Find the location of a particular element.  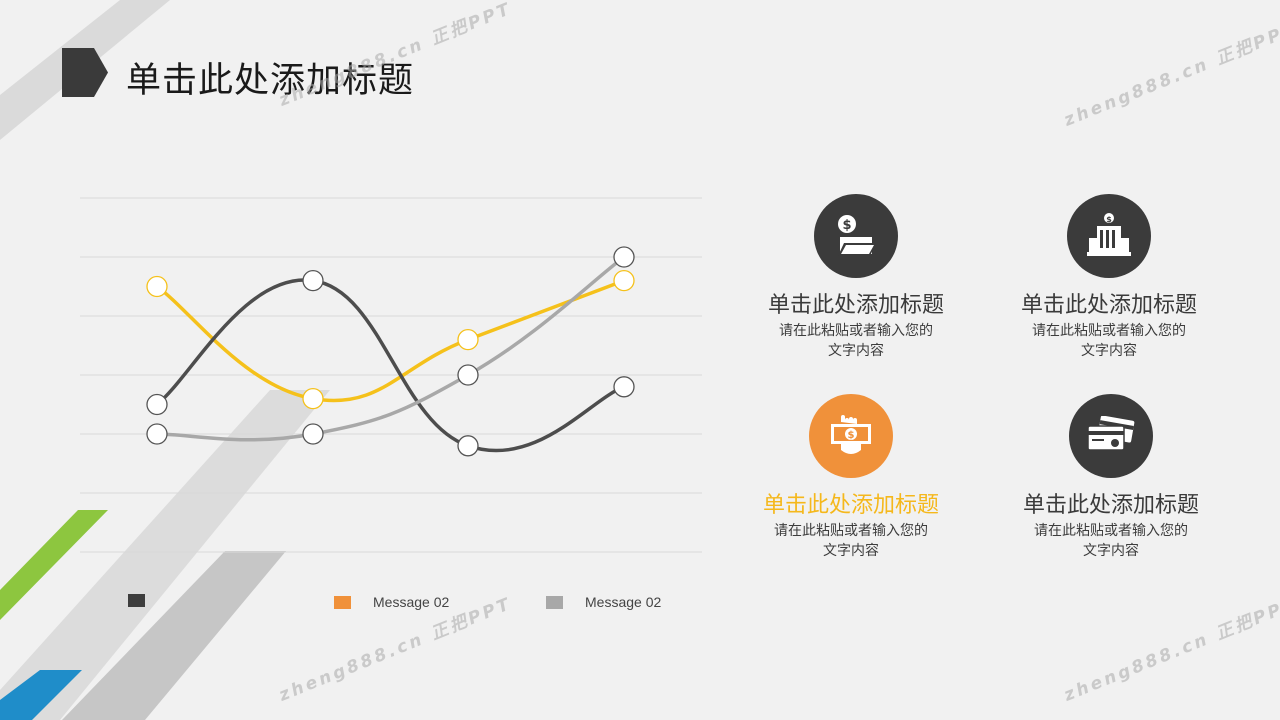

legend-item-2: Message 02 is located at coordinates (391, 602).